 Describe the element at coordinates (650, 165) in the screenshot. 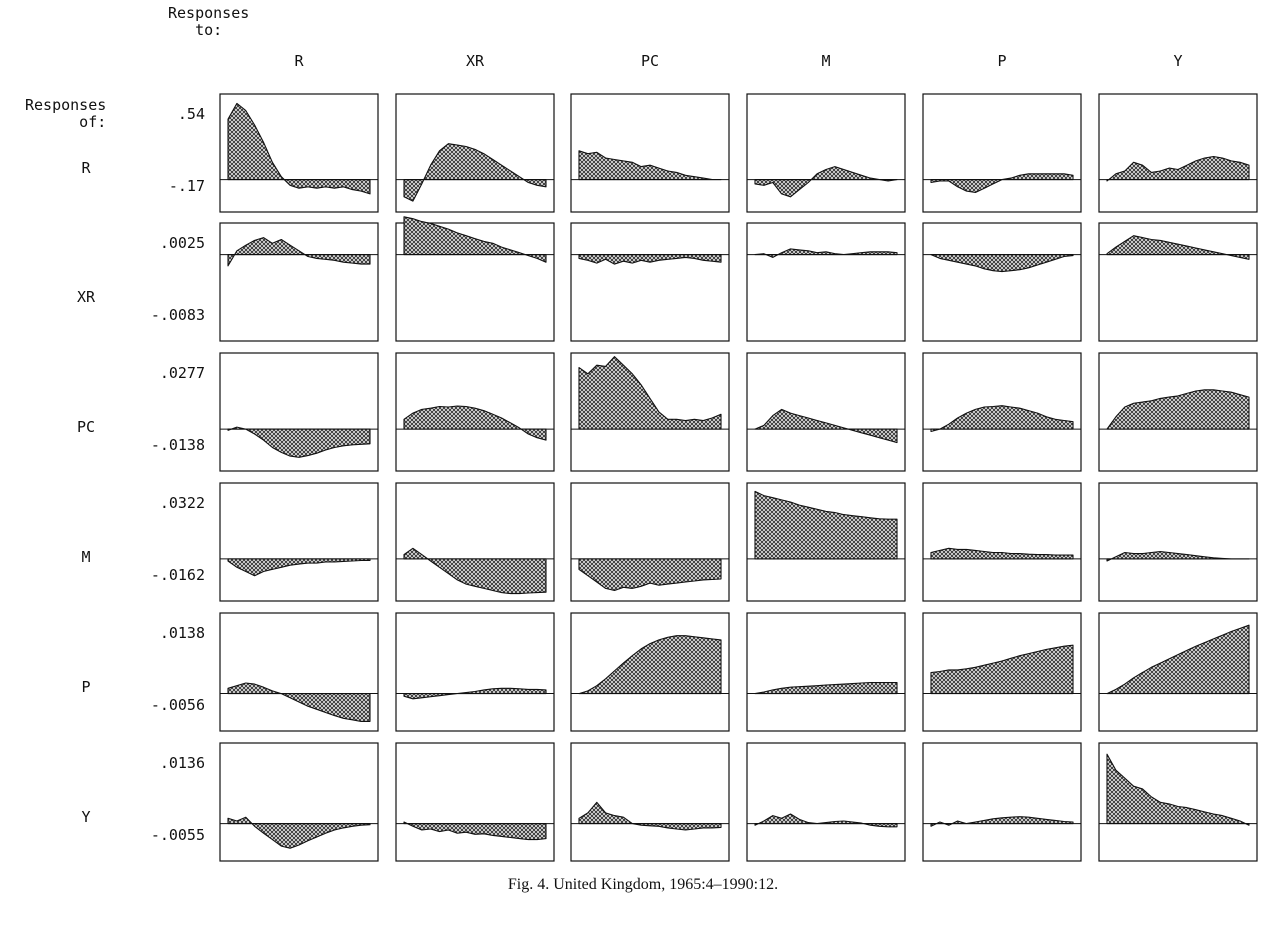

I see `response-area-r-to-pc` at that location.